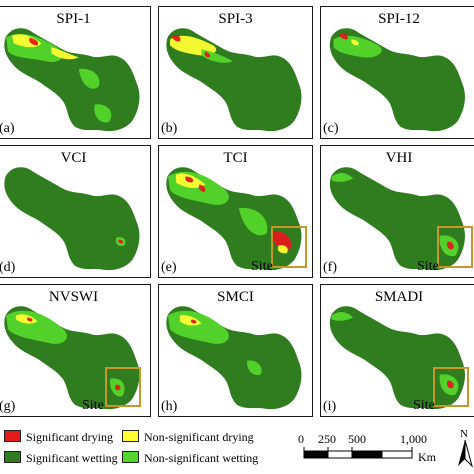 This screenshot has height=474, width=474. What do you see at coordinates (75, 350) in the screenshot?
I see `map-panel-g: NVSWI (g) Site` at bounding box center [75, 350].